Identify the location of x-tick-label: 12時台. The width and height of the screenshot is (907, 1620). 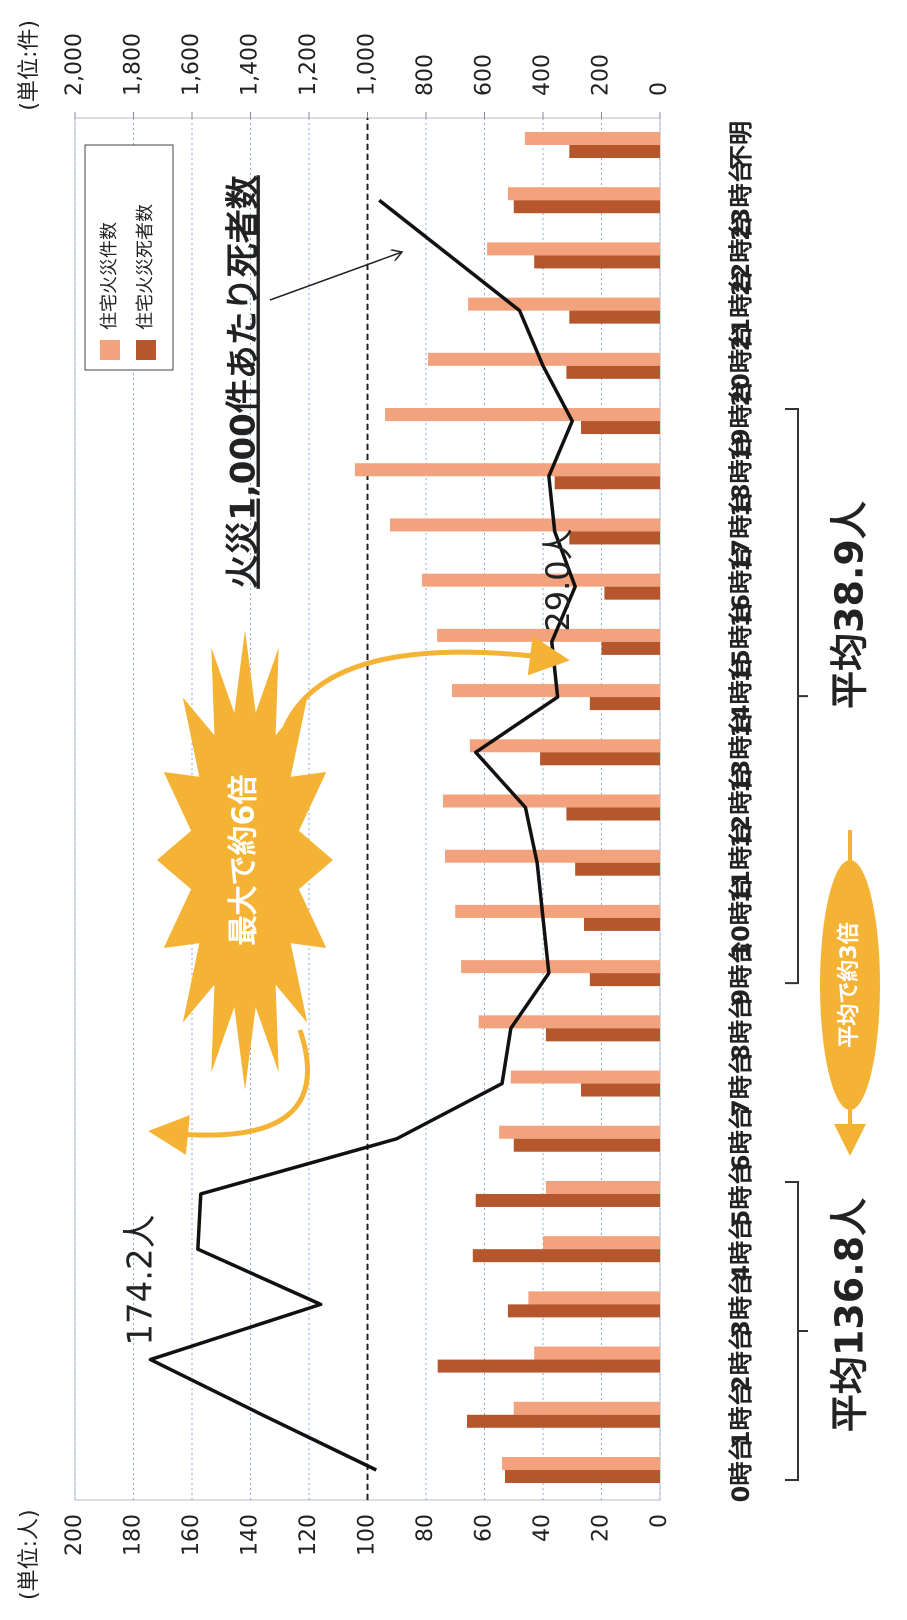
(741, 807).